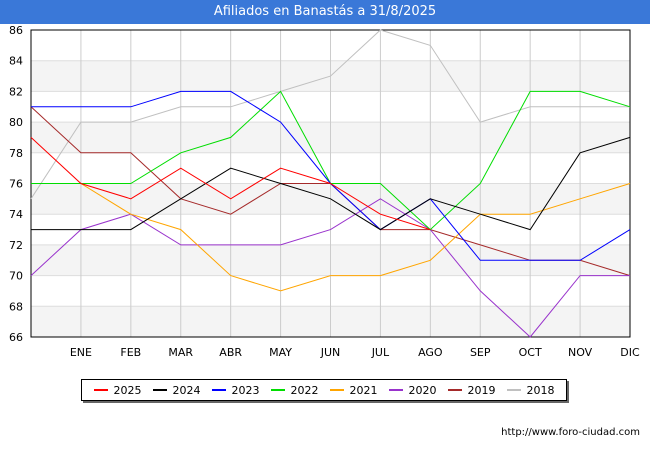 The height and width of the screenshot is (450, 650). I want to click on legend-label: 2020, so click(422, 390).